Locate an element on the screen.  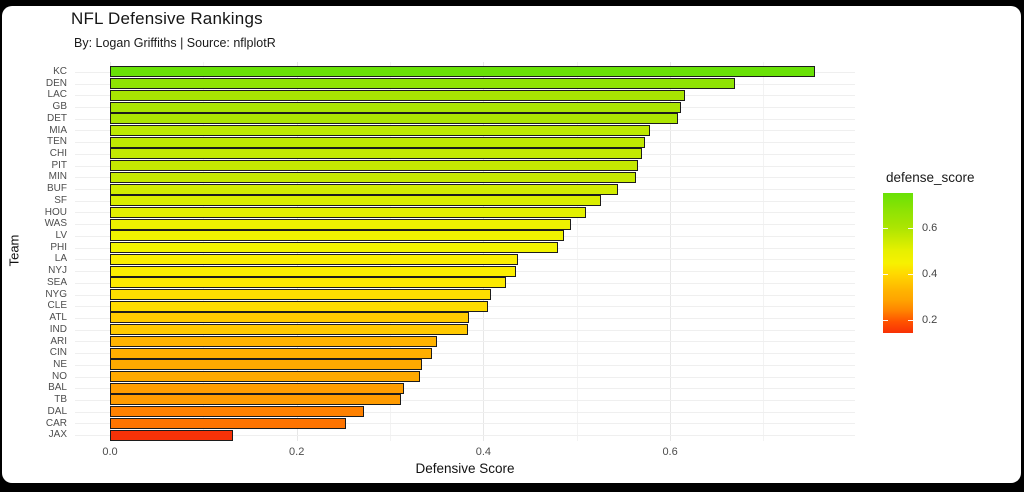
bar-no is located at coordinates (265, 377).